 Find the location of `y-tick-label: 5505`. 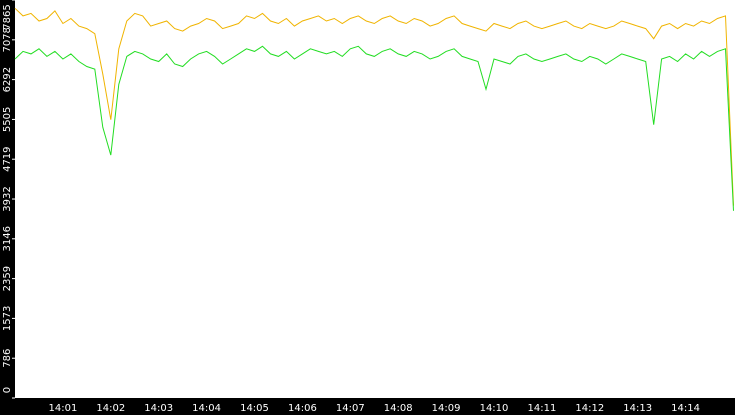

y-tick-label: 5505 is located at coordinates (7, 119).